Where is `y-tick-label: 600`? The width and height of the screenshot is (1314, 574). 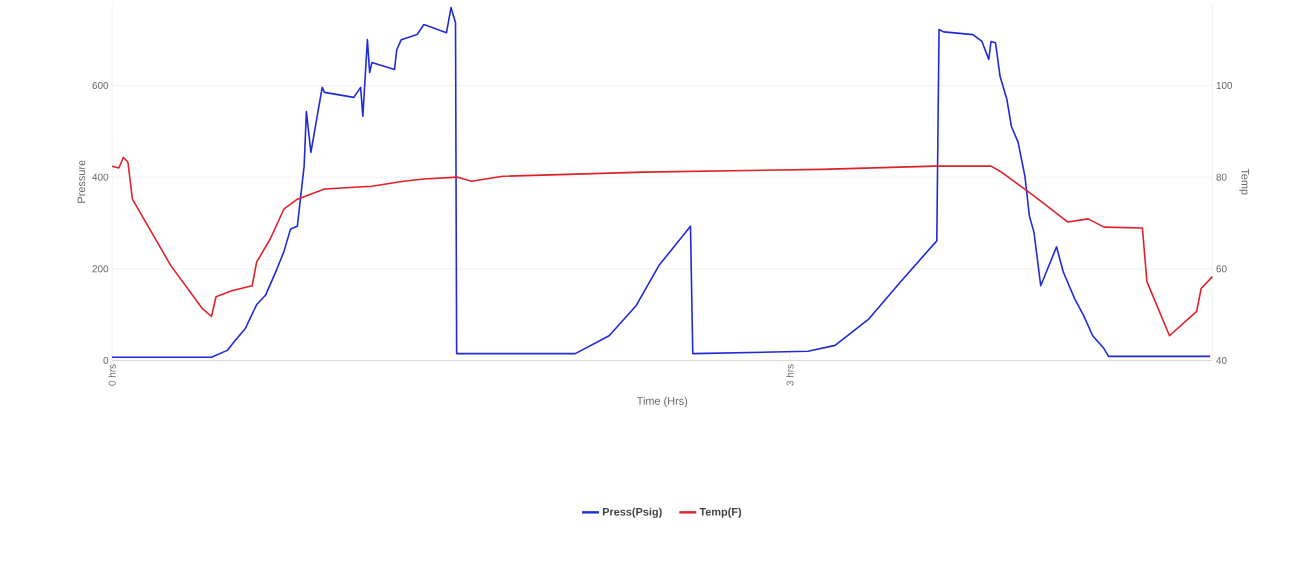
y-tick-label: 600 is located at coordinates (100, 86).